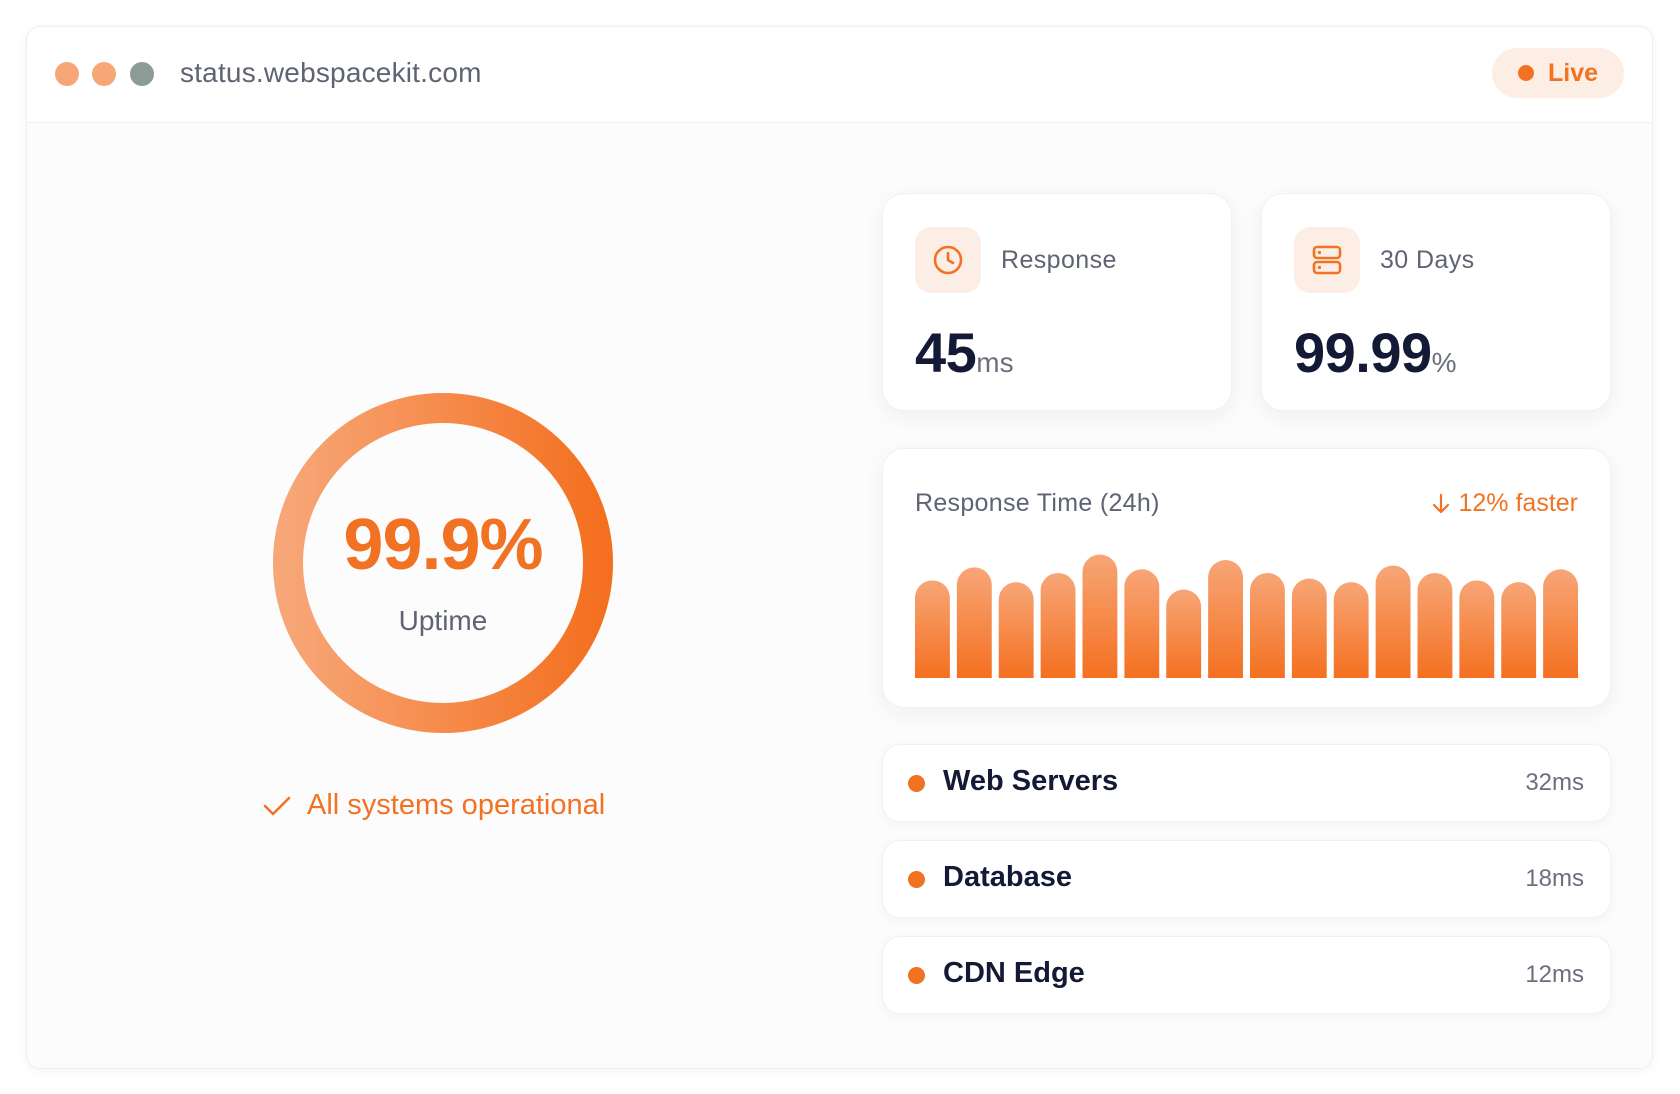 The height and width of the screenshot is (1094, 1680). Describe the element at coordinates (142, 74) in the screenshot. I see `window-maximize-dot` at that location.